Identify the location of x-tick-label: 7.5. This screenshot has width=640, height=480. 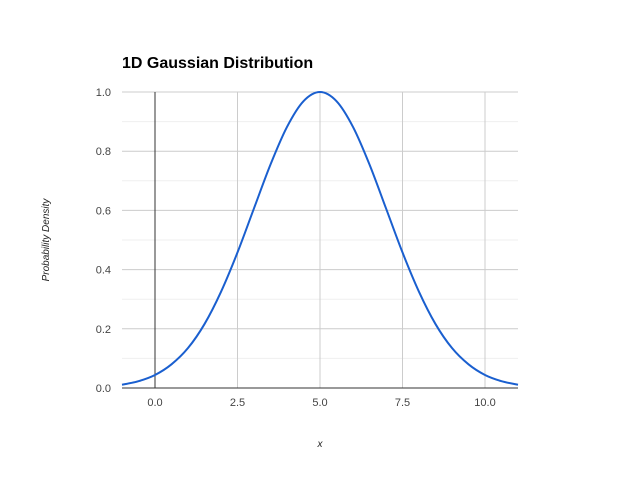
(402, 403).